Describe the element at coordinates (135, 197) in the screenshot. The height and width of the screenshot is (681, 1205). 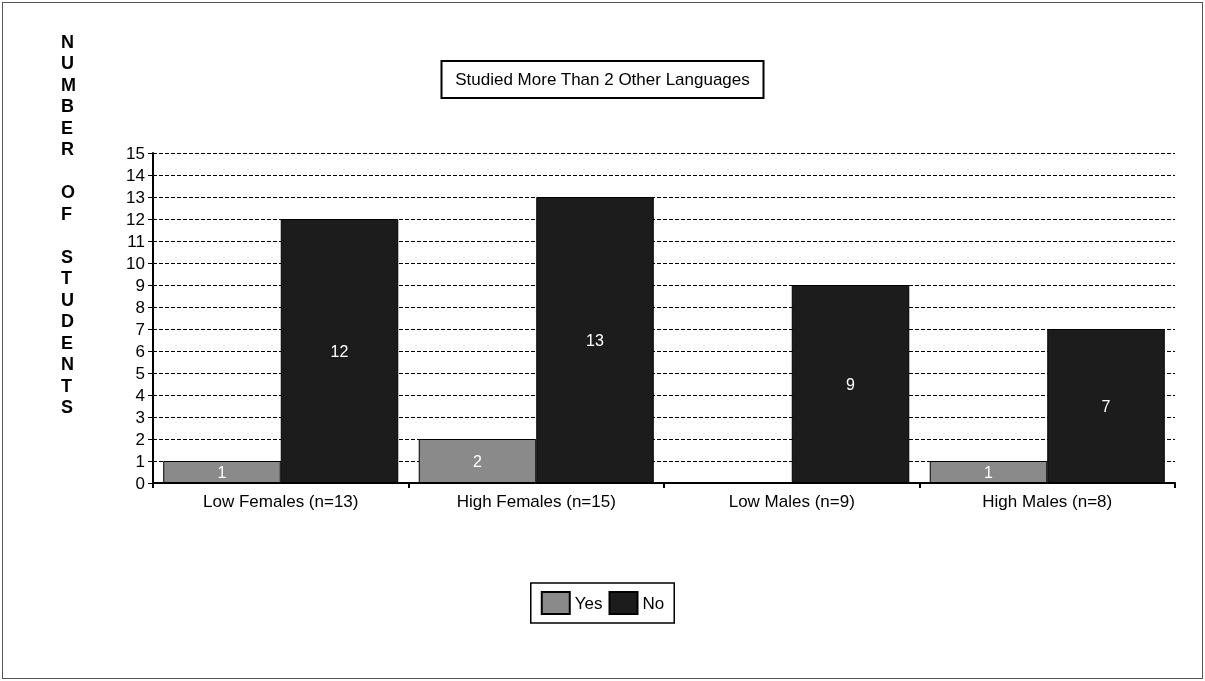
I see `y-tick-label: 13` at that location.